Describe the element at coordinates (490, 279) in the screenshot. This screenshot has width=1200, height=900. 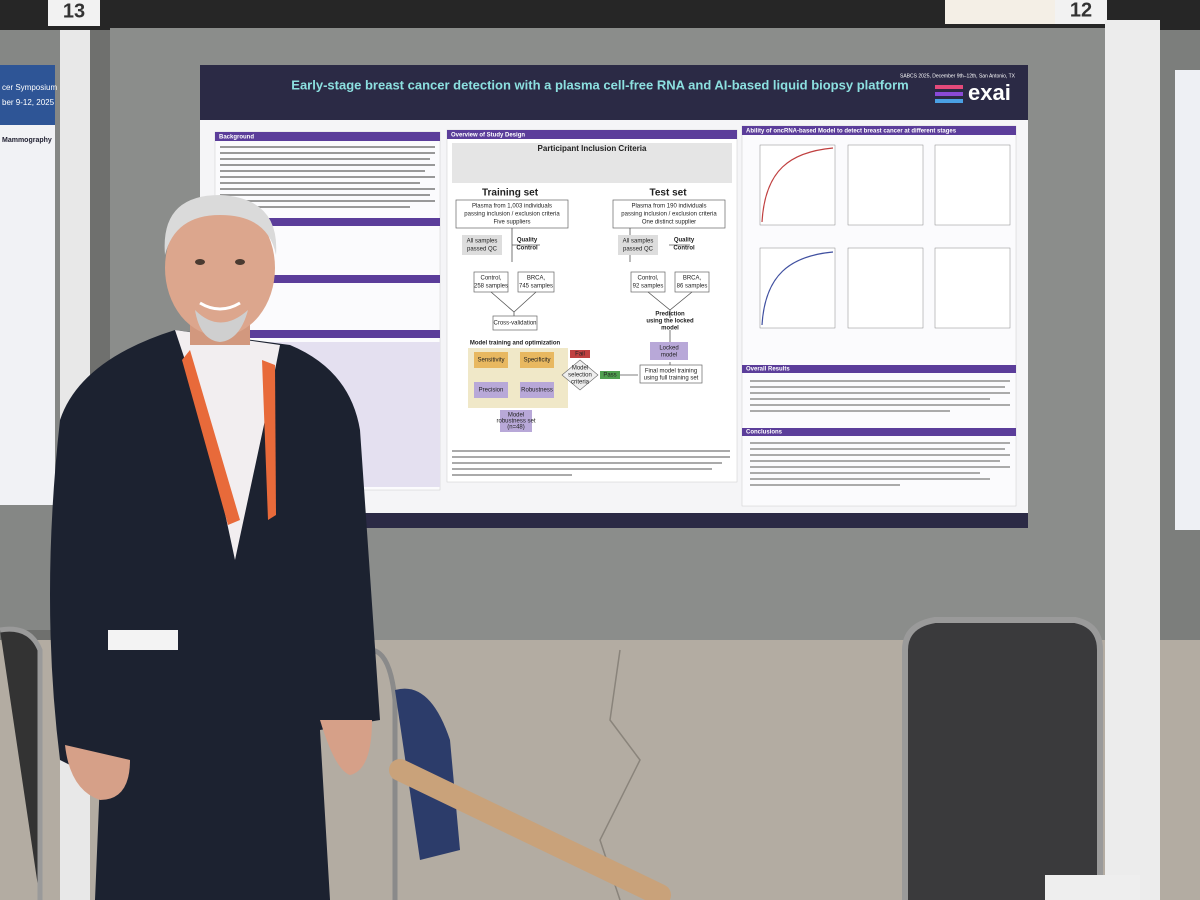
I see `flow-label: Control,` at that location.